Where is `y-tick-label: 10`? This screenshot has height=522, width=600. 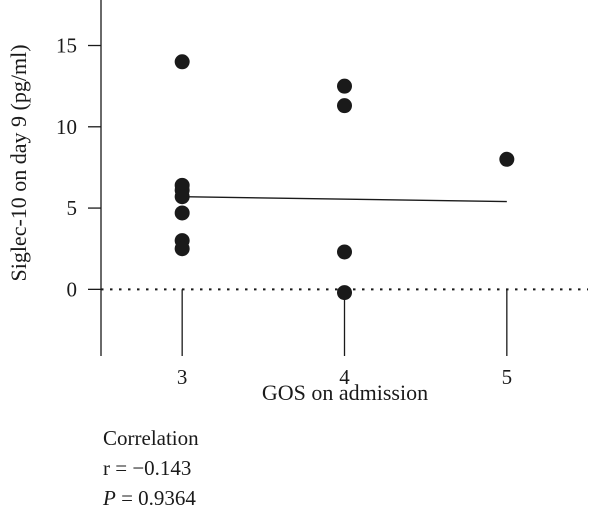 y-tick-label: 10 is located at coordinates (66, 127).